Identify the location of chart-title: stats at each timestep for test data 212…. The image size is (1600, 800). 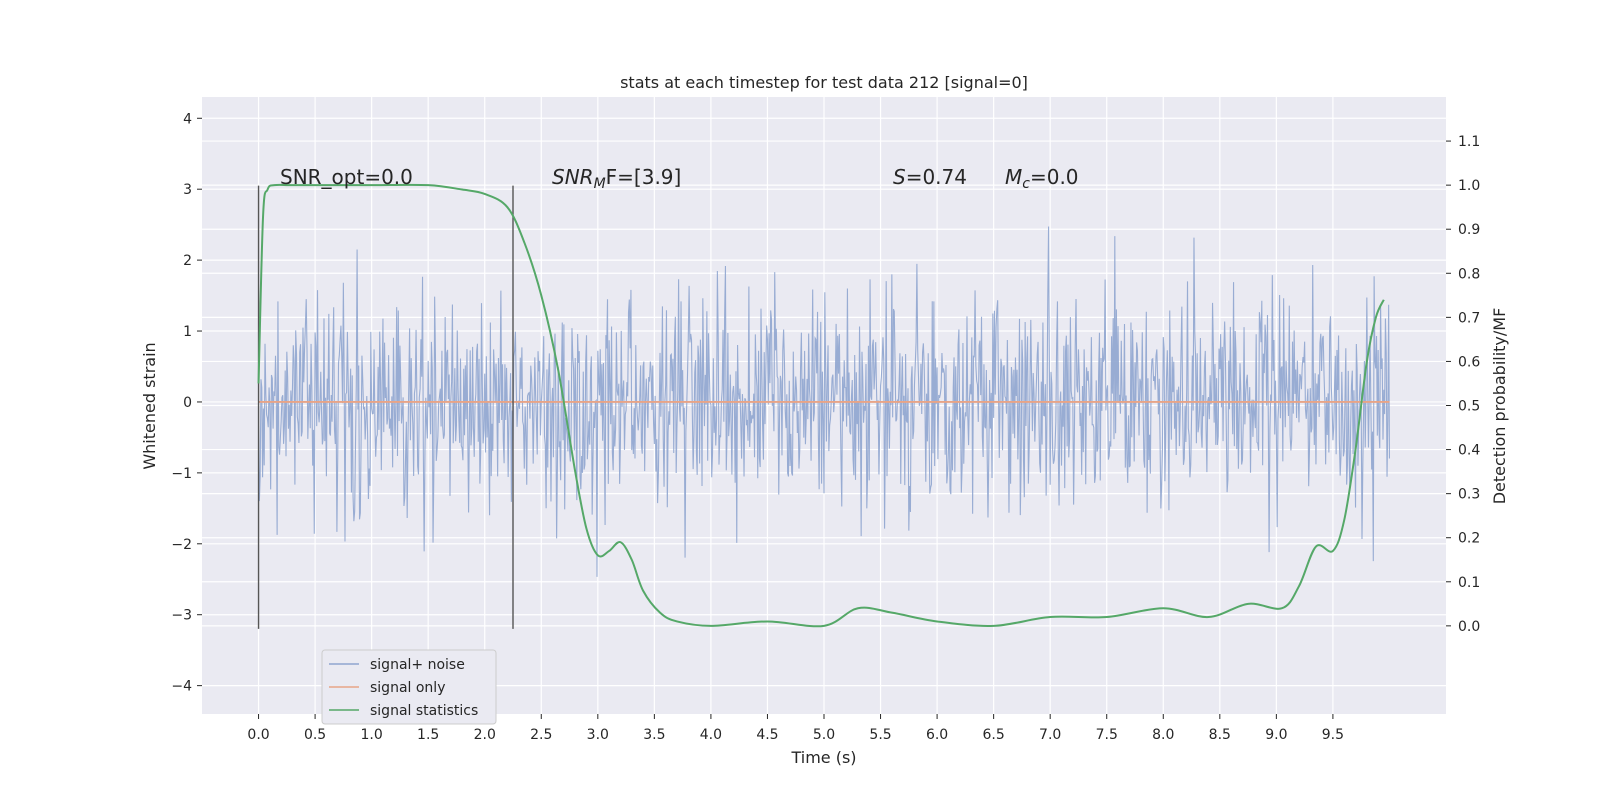
(824, 82).